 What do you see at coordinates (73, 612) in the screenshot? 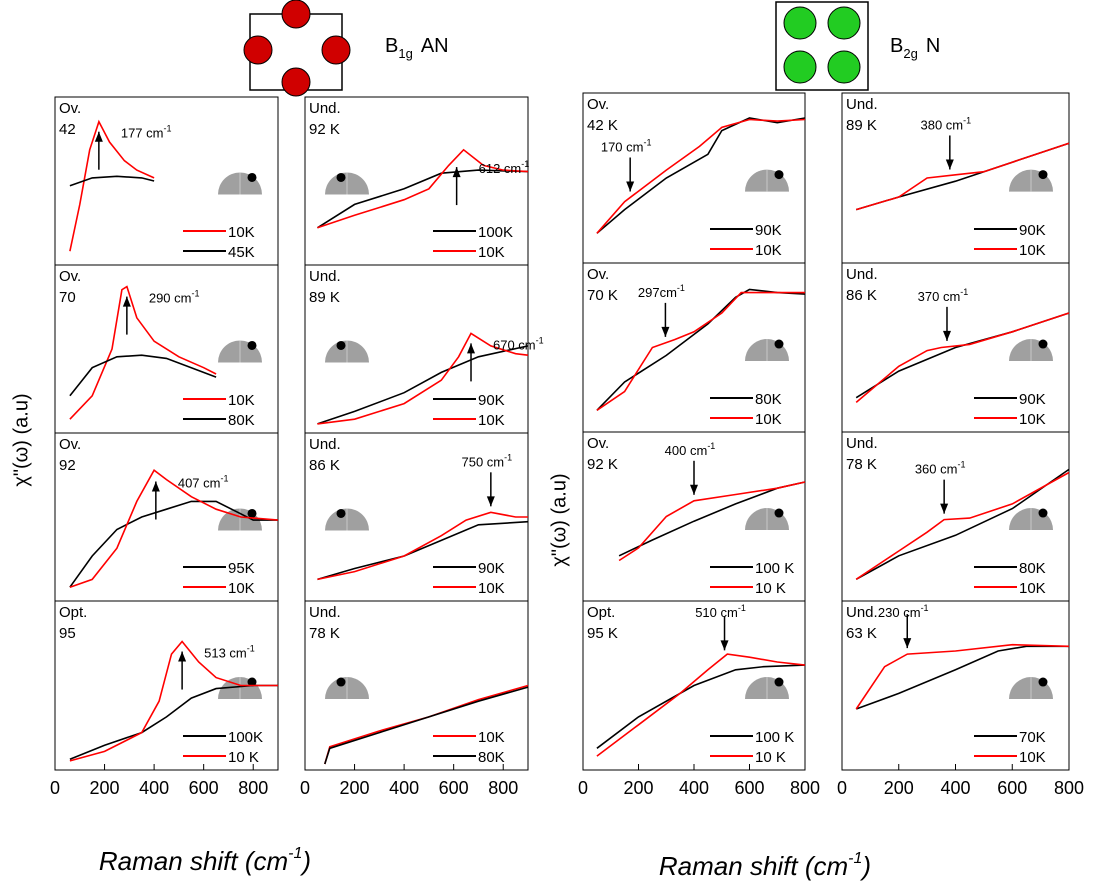
I see `panel-label: Opt.` at bounding box center [73, 612].